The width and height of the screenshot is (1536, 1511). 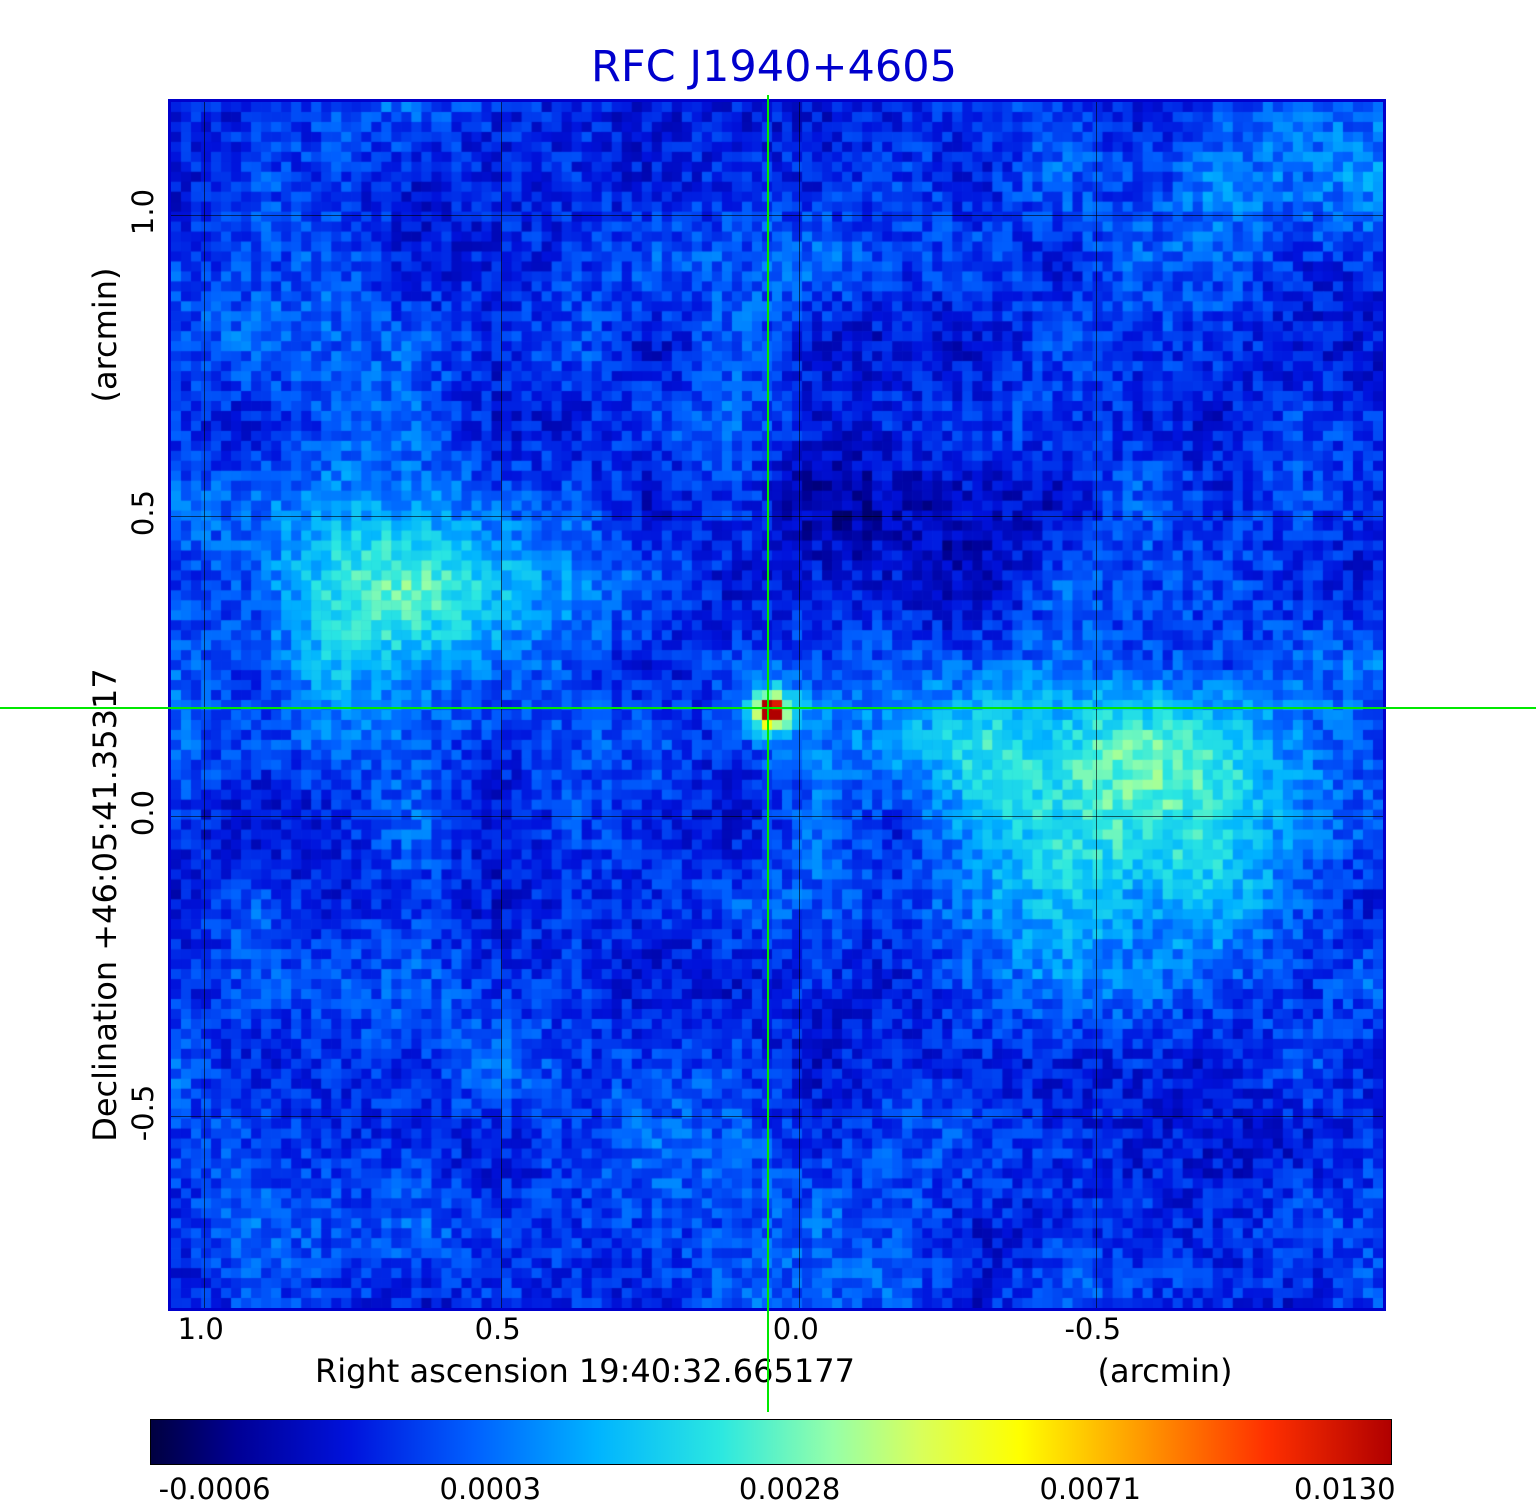 What do you see at coordinates (1165, 1371) in the screenshot?
I see `x-axis-unit-label: (arcmin)` at bounding box center [1165, 1371].